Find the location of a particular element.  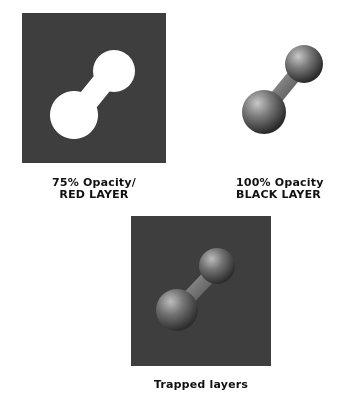

dumbbell-shaded is located at coordinates (282, 89).